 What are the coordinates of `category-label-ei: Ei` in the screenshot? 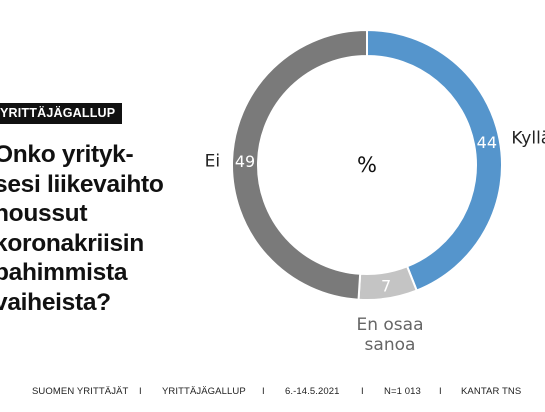 It's located at (212, 161).